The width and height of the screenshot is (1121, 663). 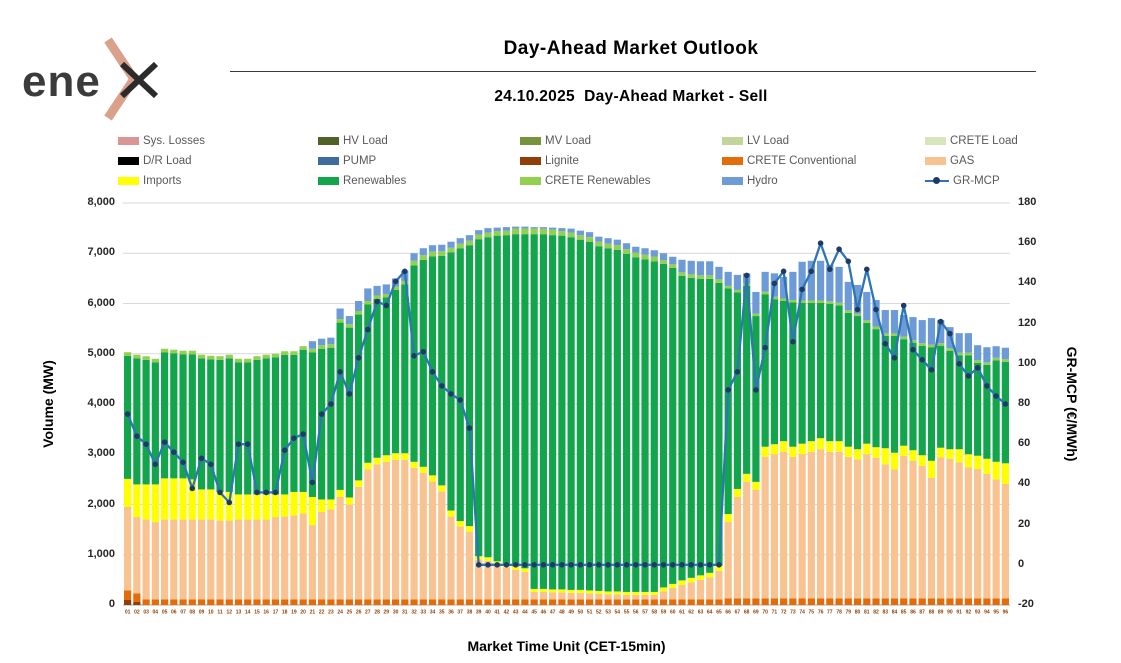 I want to click on x-tick-label: 39, so click(x=479, y=613).